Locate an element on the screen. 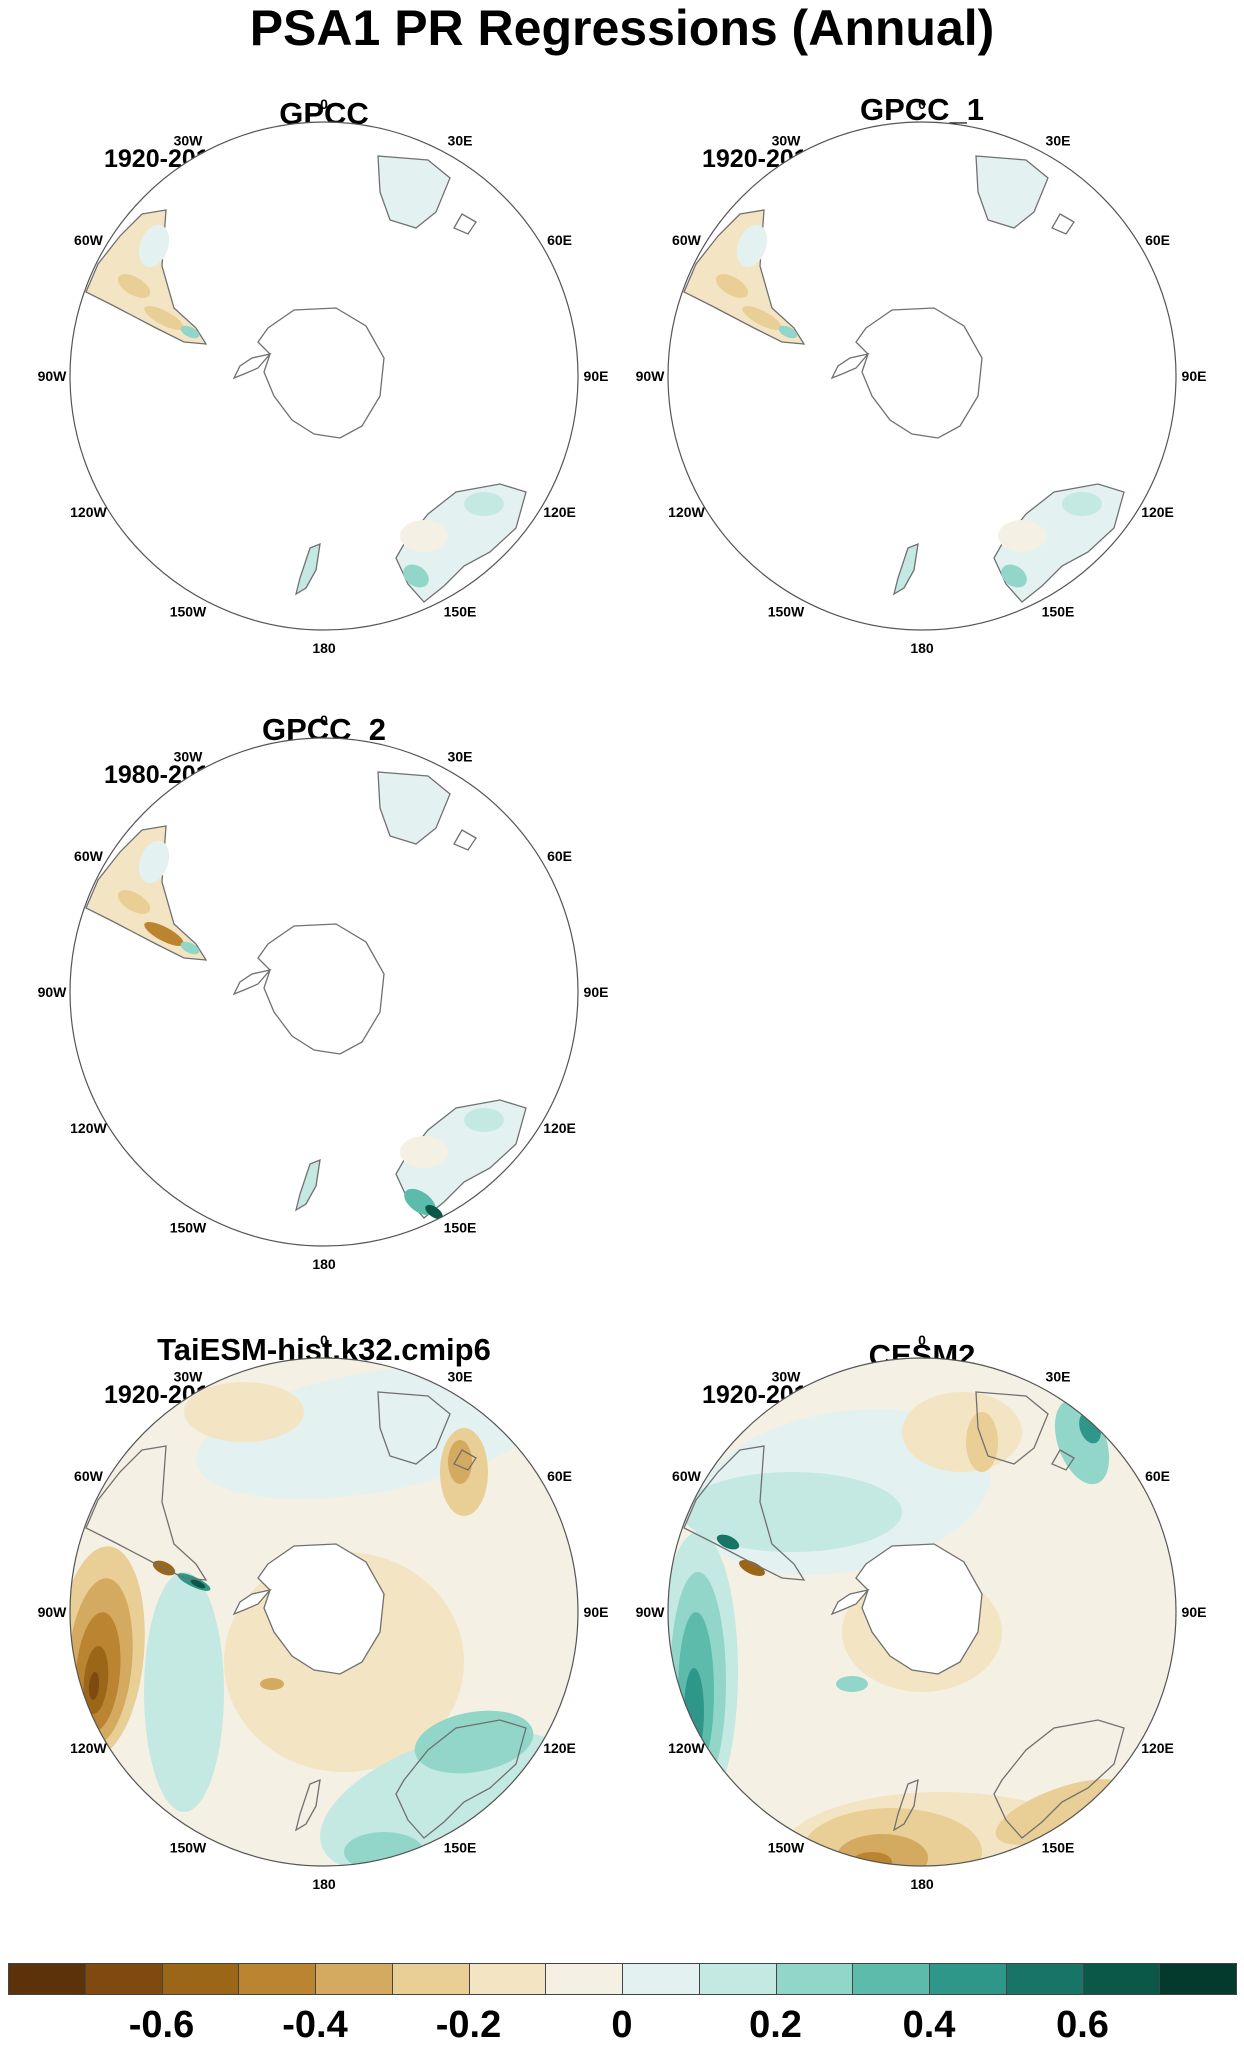 This screenshot has height=2047, width=1244. colorbar-tick-label: 0.6 is located at coordinates (1082, 2025).